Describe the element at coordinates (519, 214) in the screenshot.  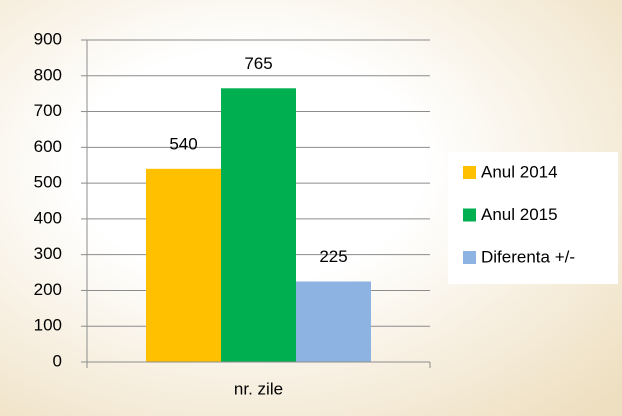
I see `legend-label: Anul 2015` at that location.